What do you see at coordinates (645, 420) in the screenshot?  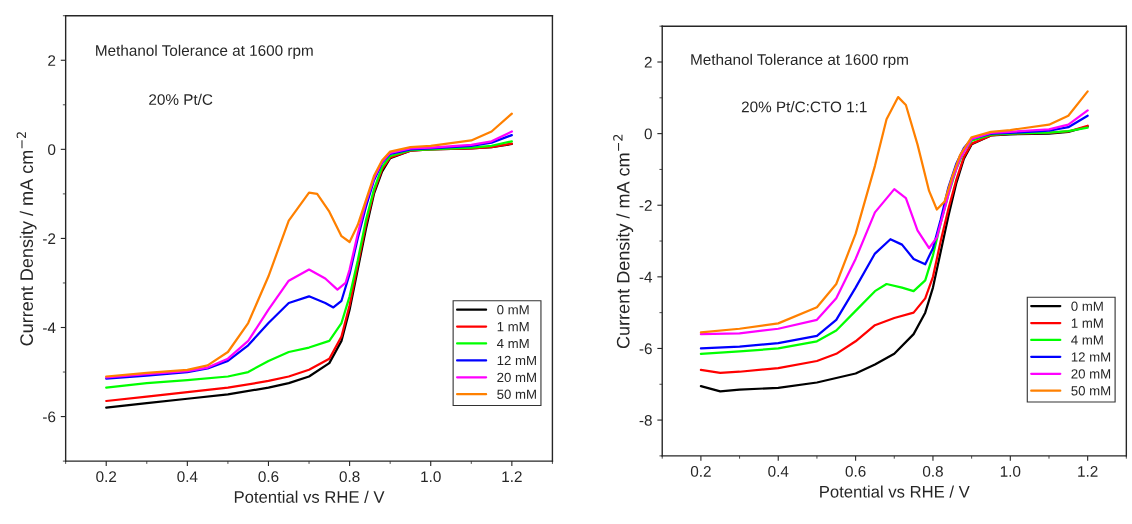 I see `y-tick-label: -8` at bounding box center [645, 420].